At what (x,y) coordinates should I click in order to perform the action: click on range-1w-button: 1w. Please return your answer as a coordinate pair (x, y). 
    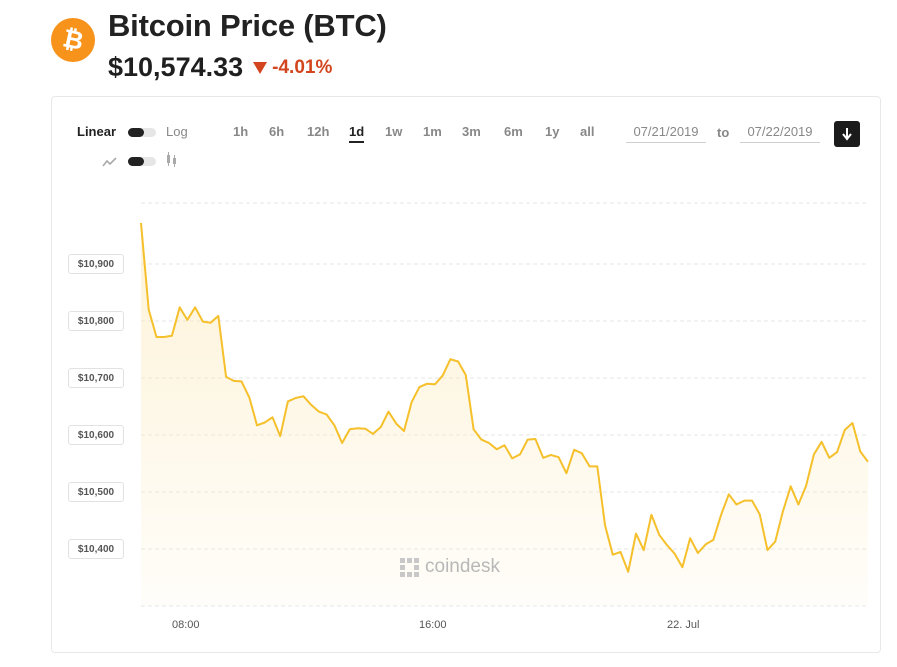
    Looking at the image, I should click on (394, 131).